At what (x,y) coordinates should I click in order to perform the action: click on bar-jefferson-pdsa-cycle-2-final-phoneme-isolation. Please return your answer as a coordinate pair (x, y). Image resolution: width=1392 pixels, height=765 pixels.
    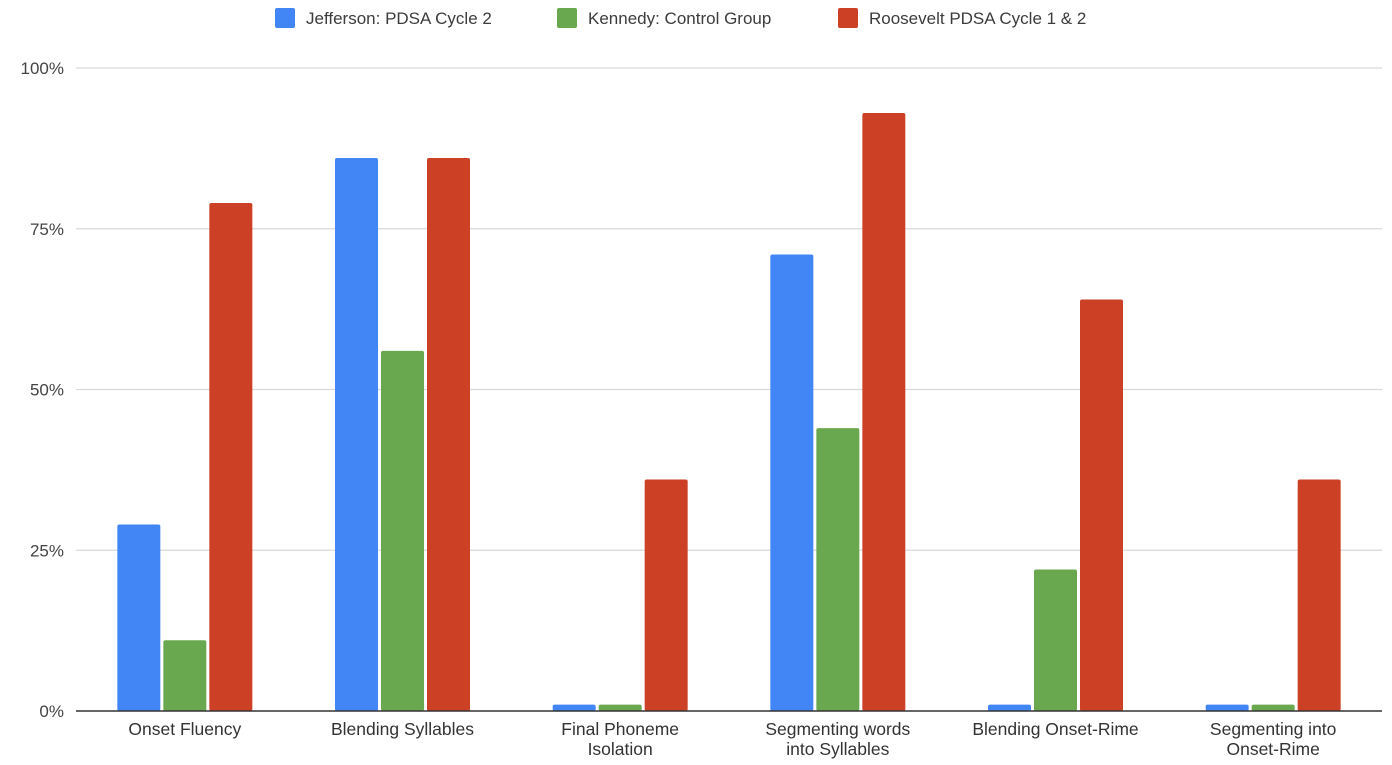
    Looking at the image, I should click on (574, 708).